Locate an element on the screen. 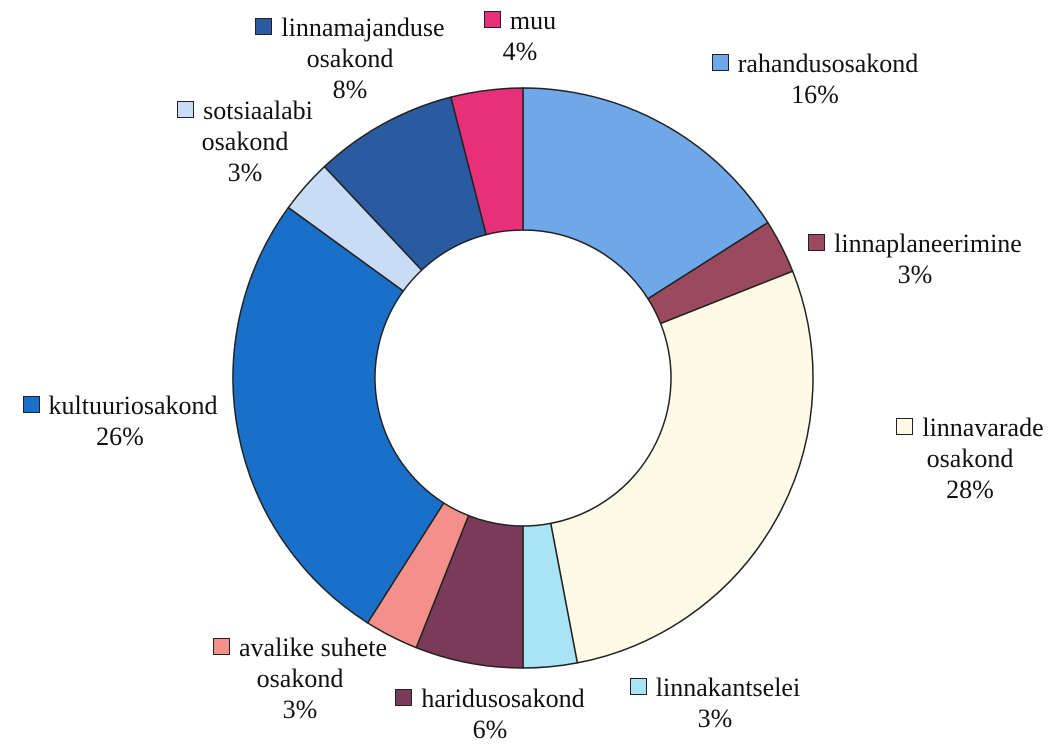  slice-label: linnavarade osakond 28% is located at coordinates (964, 458).